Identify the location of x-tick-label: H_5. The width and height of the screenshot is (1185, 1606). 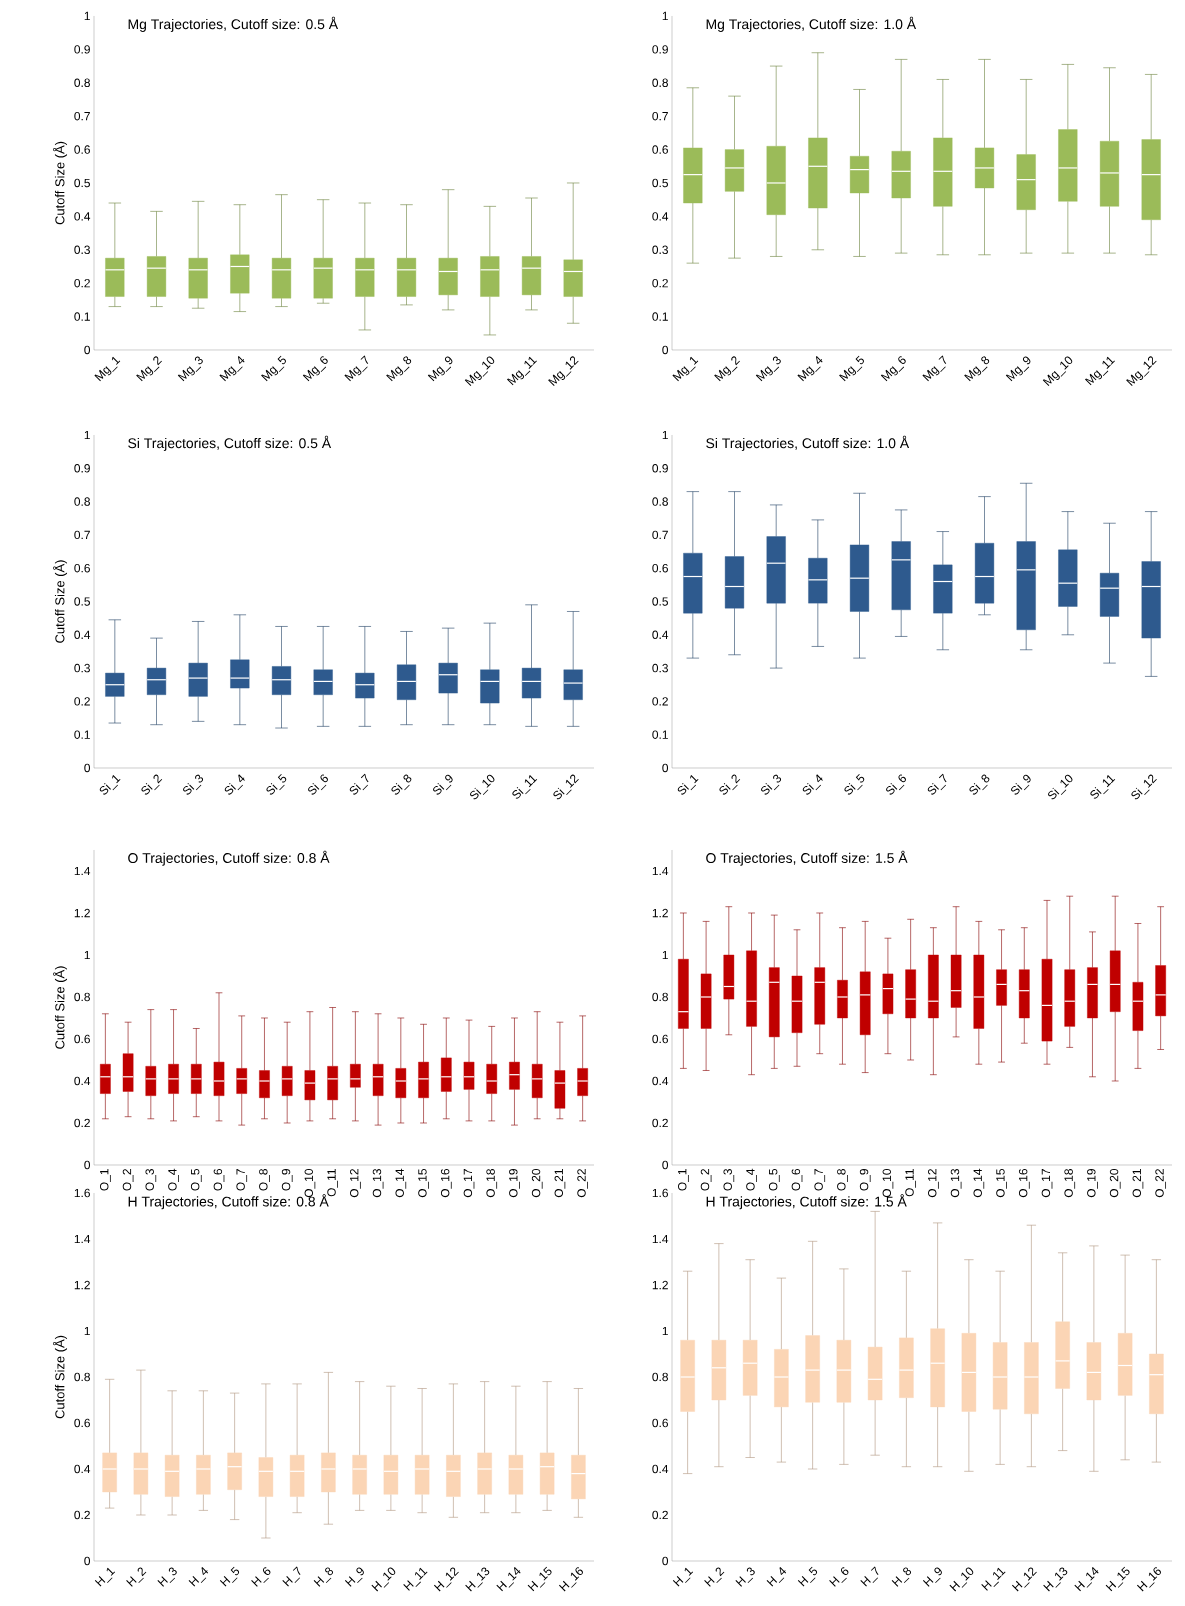
(807, 1576).